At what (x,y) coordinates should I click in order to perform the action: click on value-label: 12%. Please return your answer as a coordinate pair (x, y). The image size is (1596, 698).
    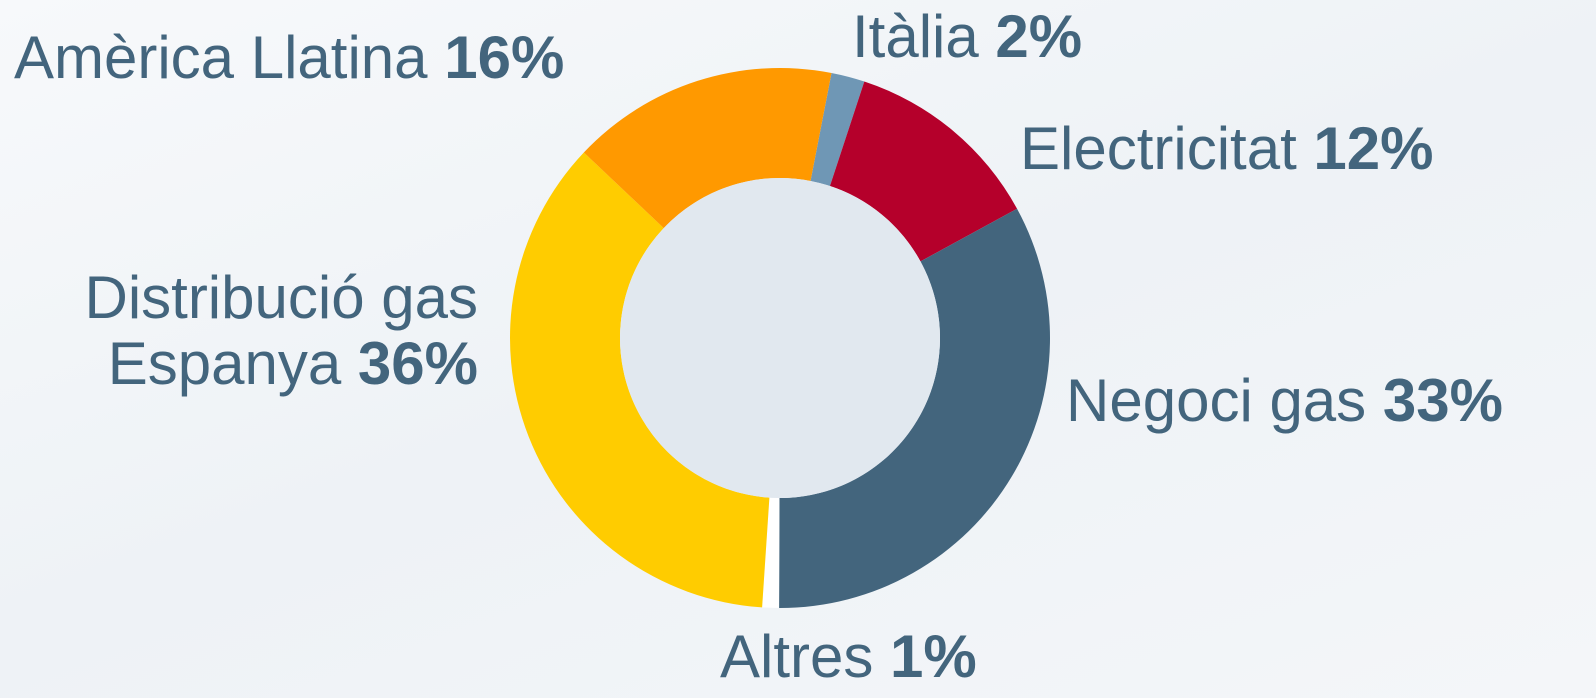
    Looking at the image, I should click on (1373, 148).